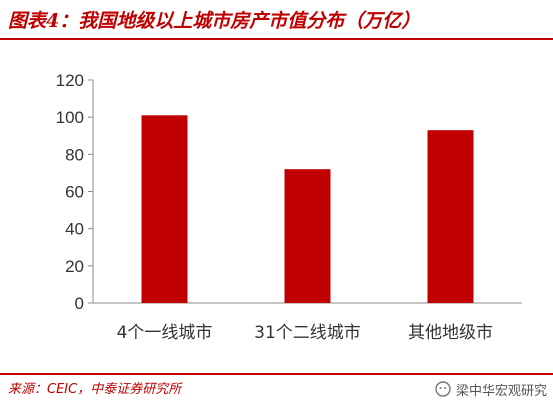  I want to click on source-note: 来源：CEIC，中泰证券研究所, so click(95, 389).